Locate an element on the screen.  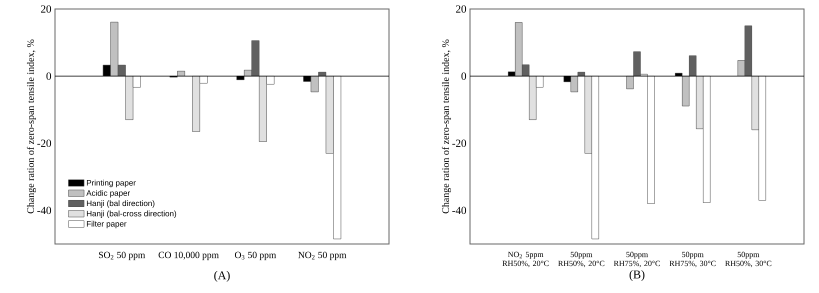
x-tick-label: SO$_{2}$ 50 ppm is located at coordinates (122, 256).